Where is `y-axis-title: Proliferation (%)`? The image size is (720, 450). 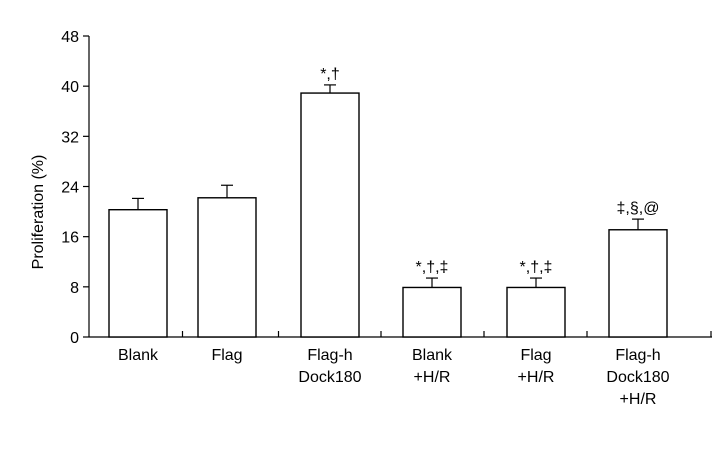
y-axis-title: Proliferation (%) is located at coordinates (38, 212).